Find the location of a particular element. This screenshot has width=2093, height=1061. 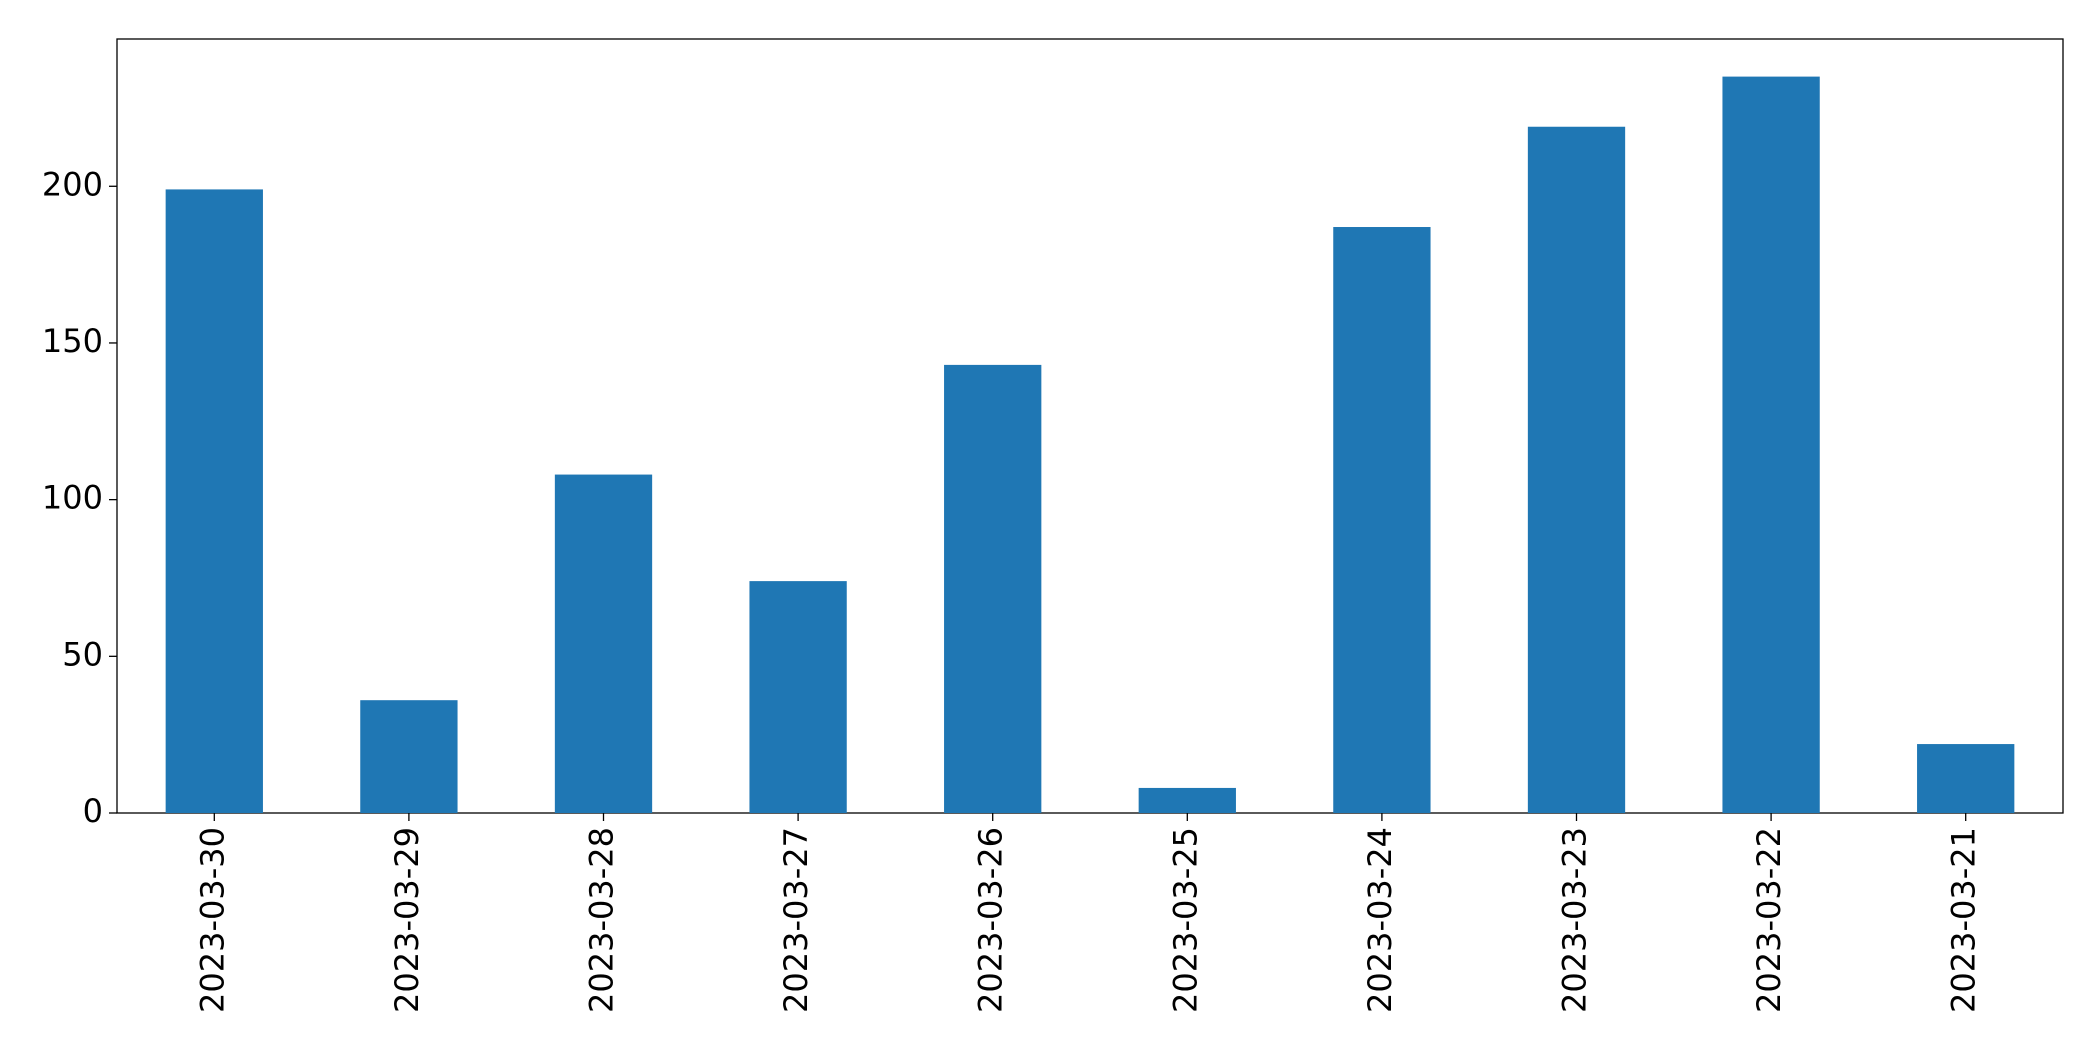

y-tick-label: 100 is located at coordinates (72, 498).